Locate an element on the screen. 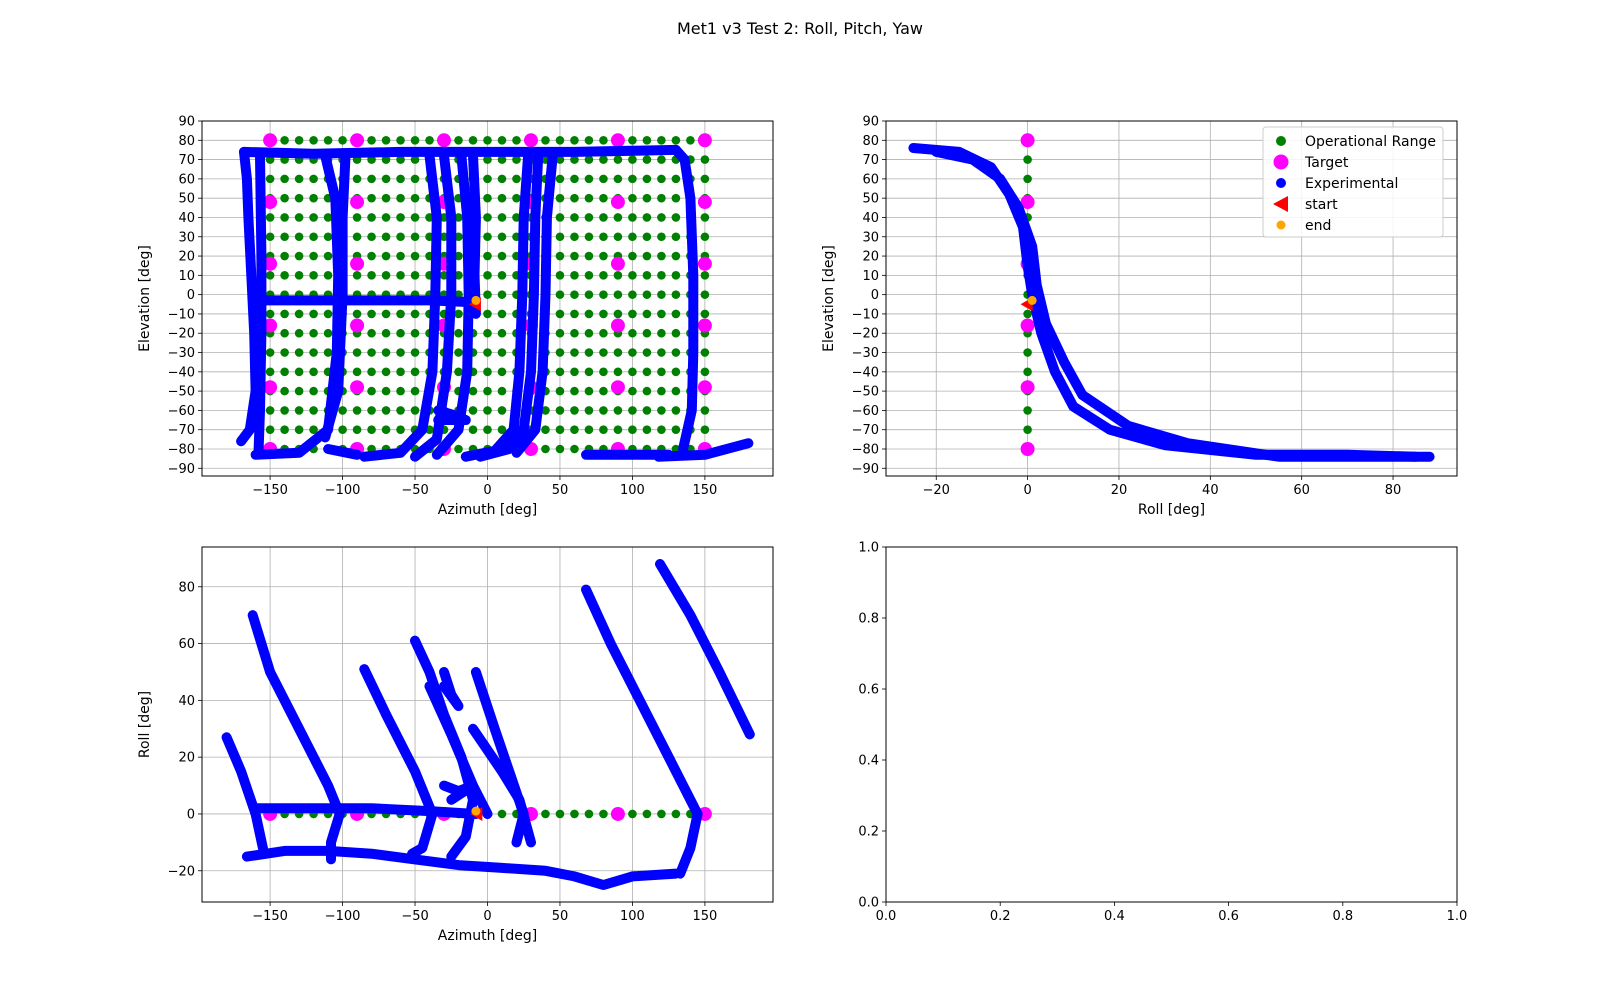  experimental-marker-icon is located at coordinates (1281, 183).